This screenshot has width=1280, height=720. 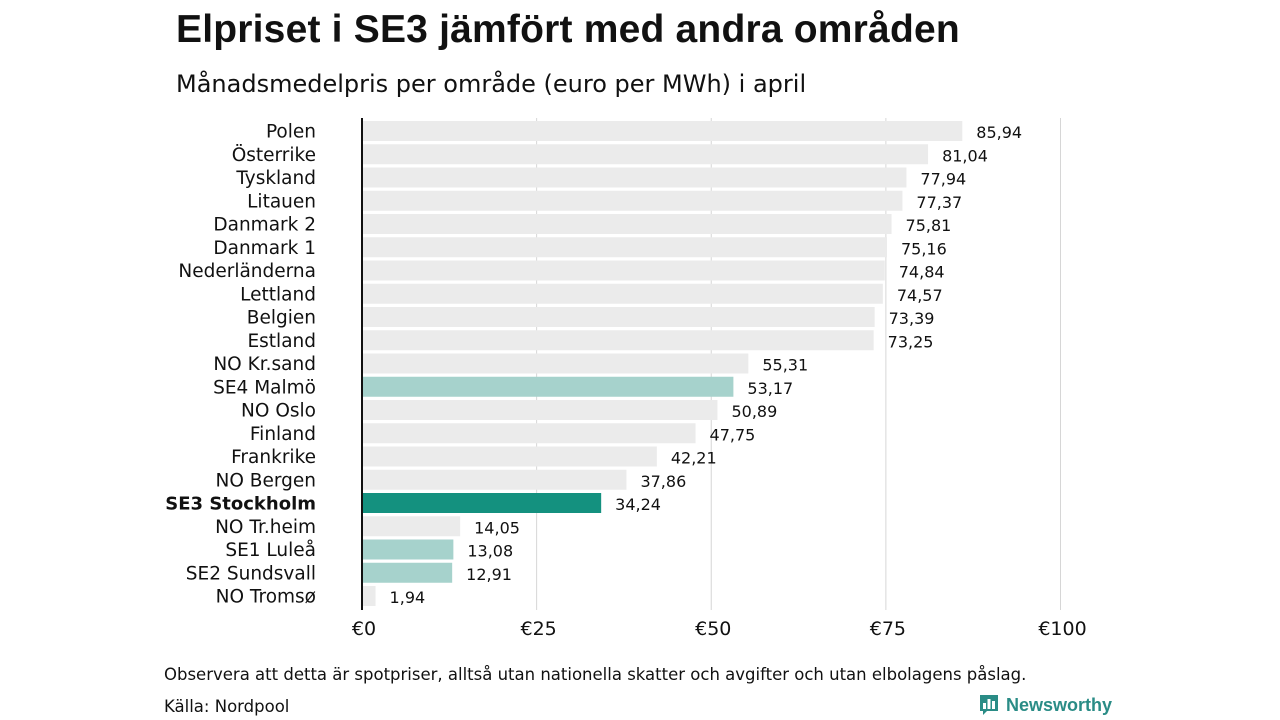 I want to click on value-label: 34,24, so click(x=638, y=504).